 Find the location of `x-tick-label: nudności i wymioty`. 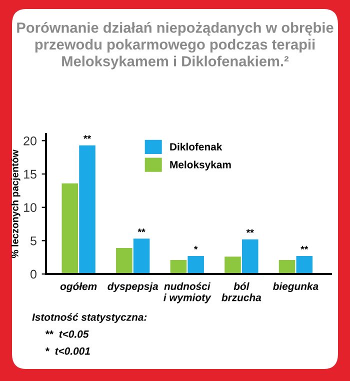

x-tick-label: nudności i wymioty is located at coordinates (188, 293).